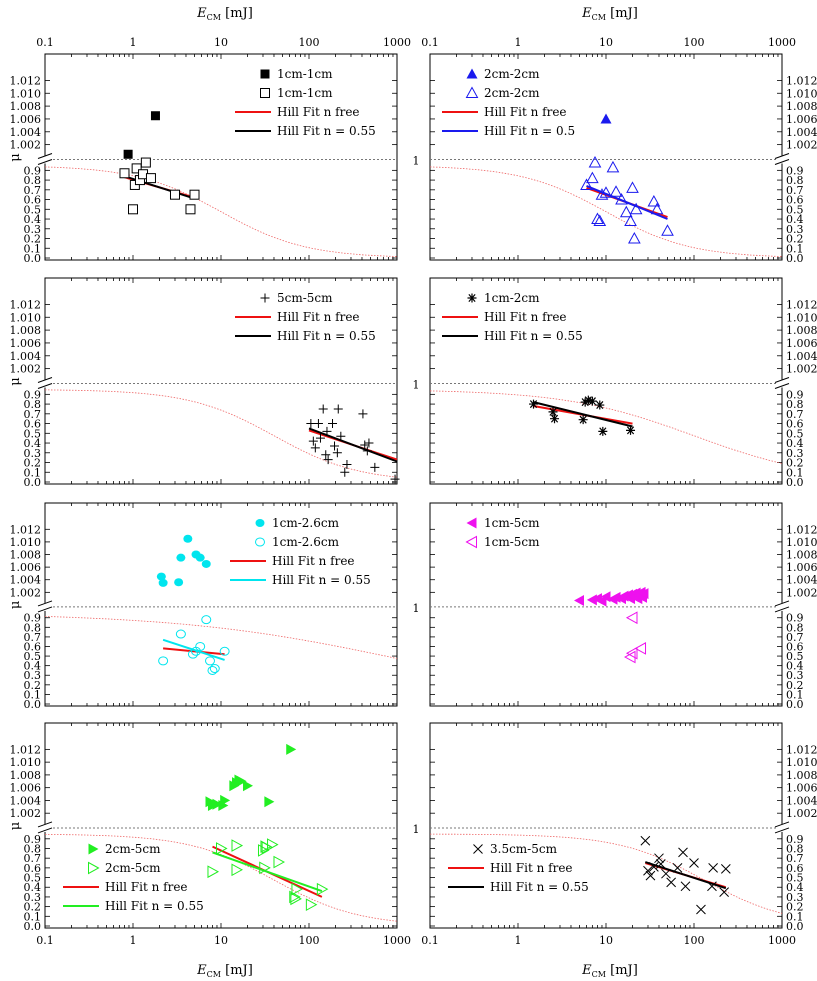 The height and width of the screenshot is (981, 817). Describe the element at coordinates (512, 74) in the screenshot. I see `legend-label: 2cm-2cm` at that location.